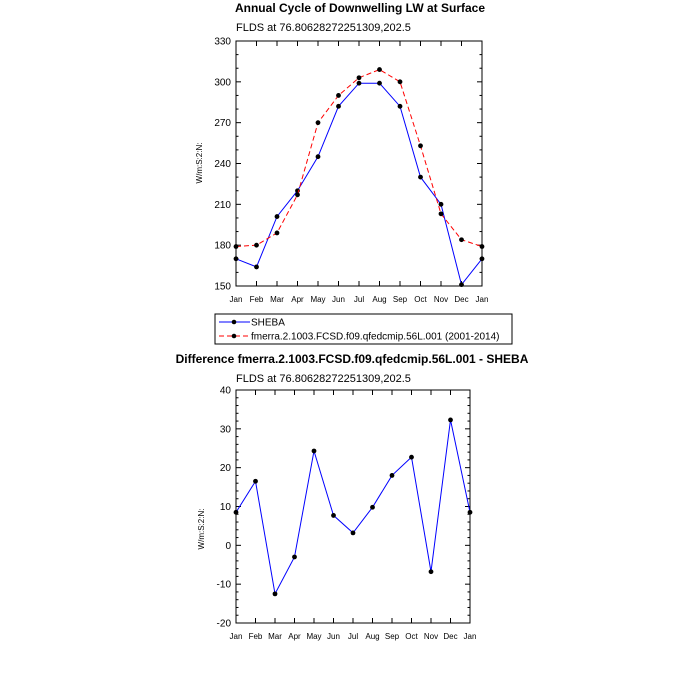 The image size is (700, 700). Describe the element at coordinates (226, 468) in the screenshot. I see `y-tick-label: 20` at that location.